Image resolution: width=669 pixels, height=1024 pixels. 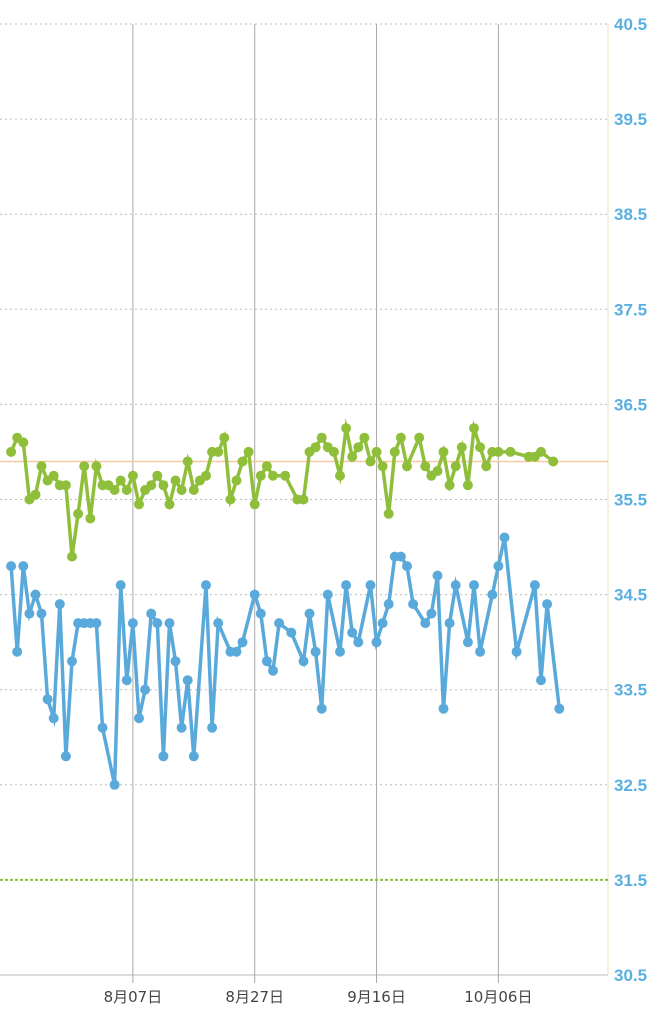 What do you see at coordinates (630, 975) in the screenshot?
I see `y-tick-label: 30.5` at bounding box center [630, 975].